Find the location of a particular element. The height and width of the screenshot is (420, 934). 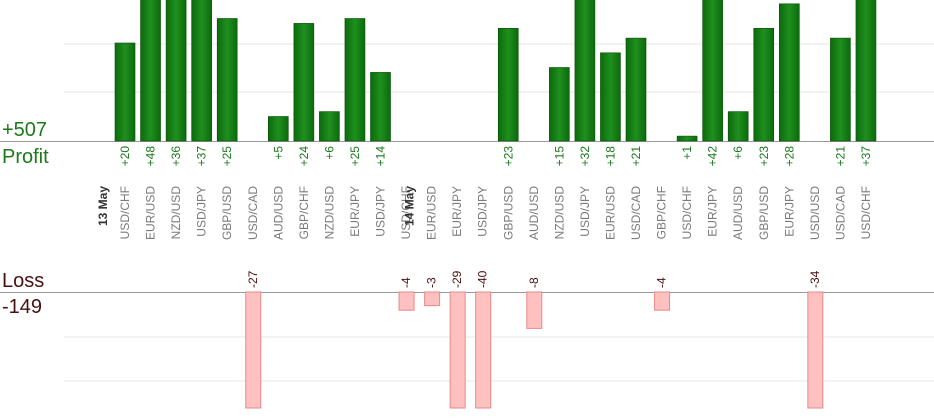

profit-value-label: +23 is located at coordinates (508, 156).